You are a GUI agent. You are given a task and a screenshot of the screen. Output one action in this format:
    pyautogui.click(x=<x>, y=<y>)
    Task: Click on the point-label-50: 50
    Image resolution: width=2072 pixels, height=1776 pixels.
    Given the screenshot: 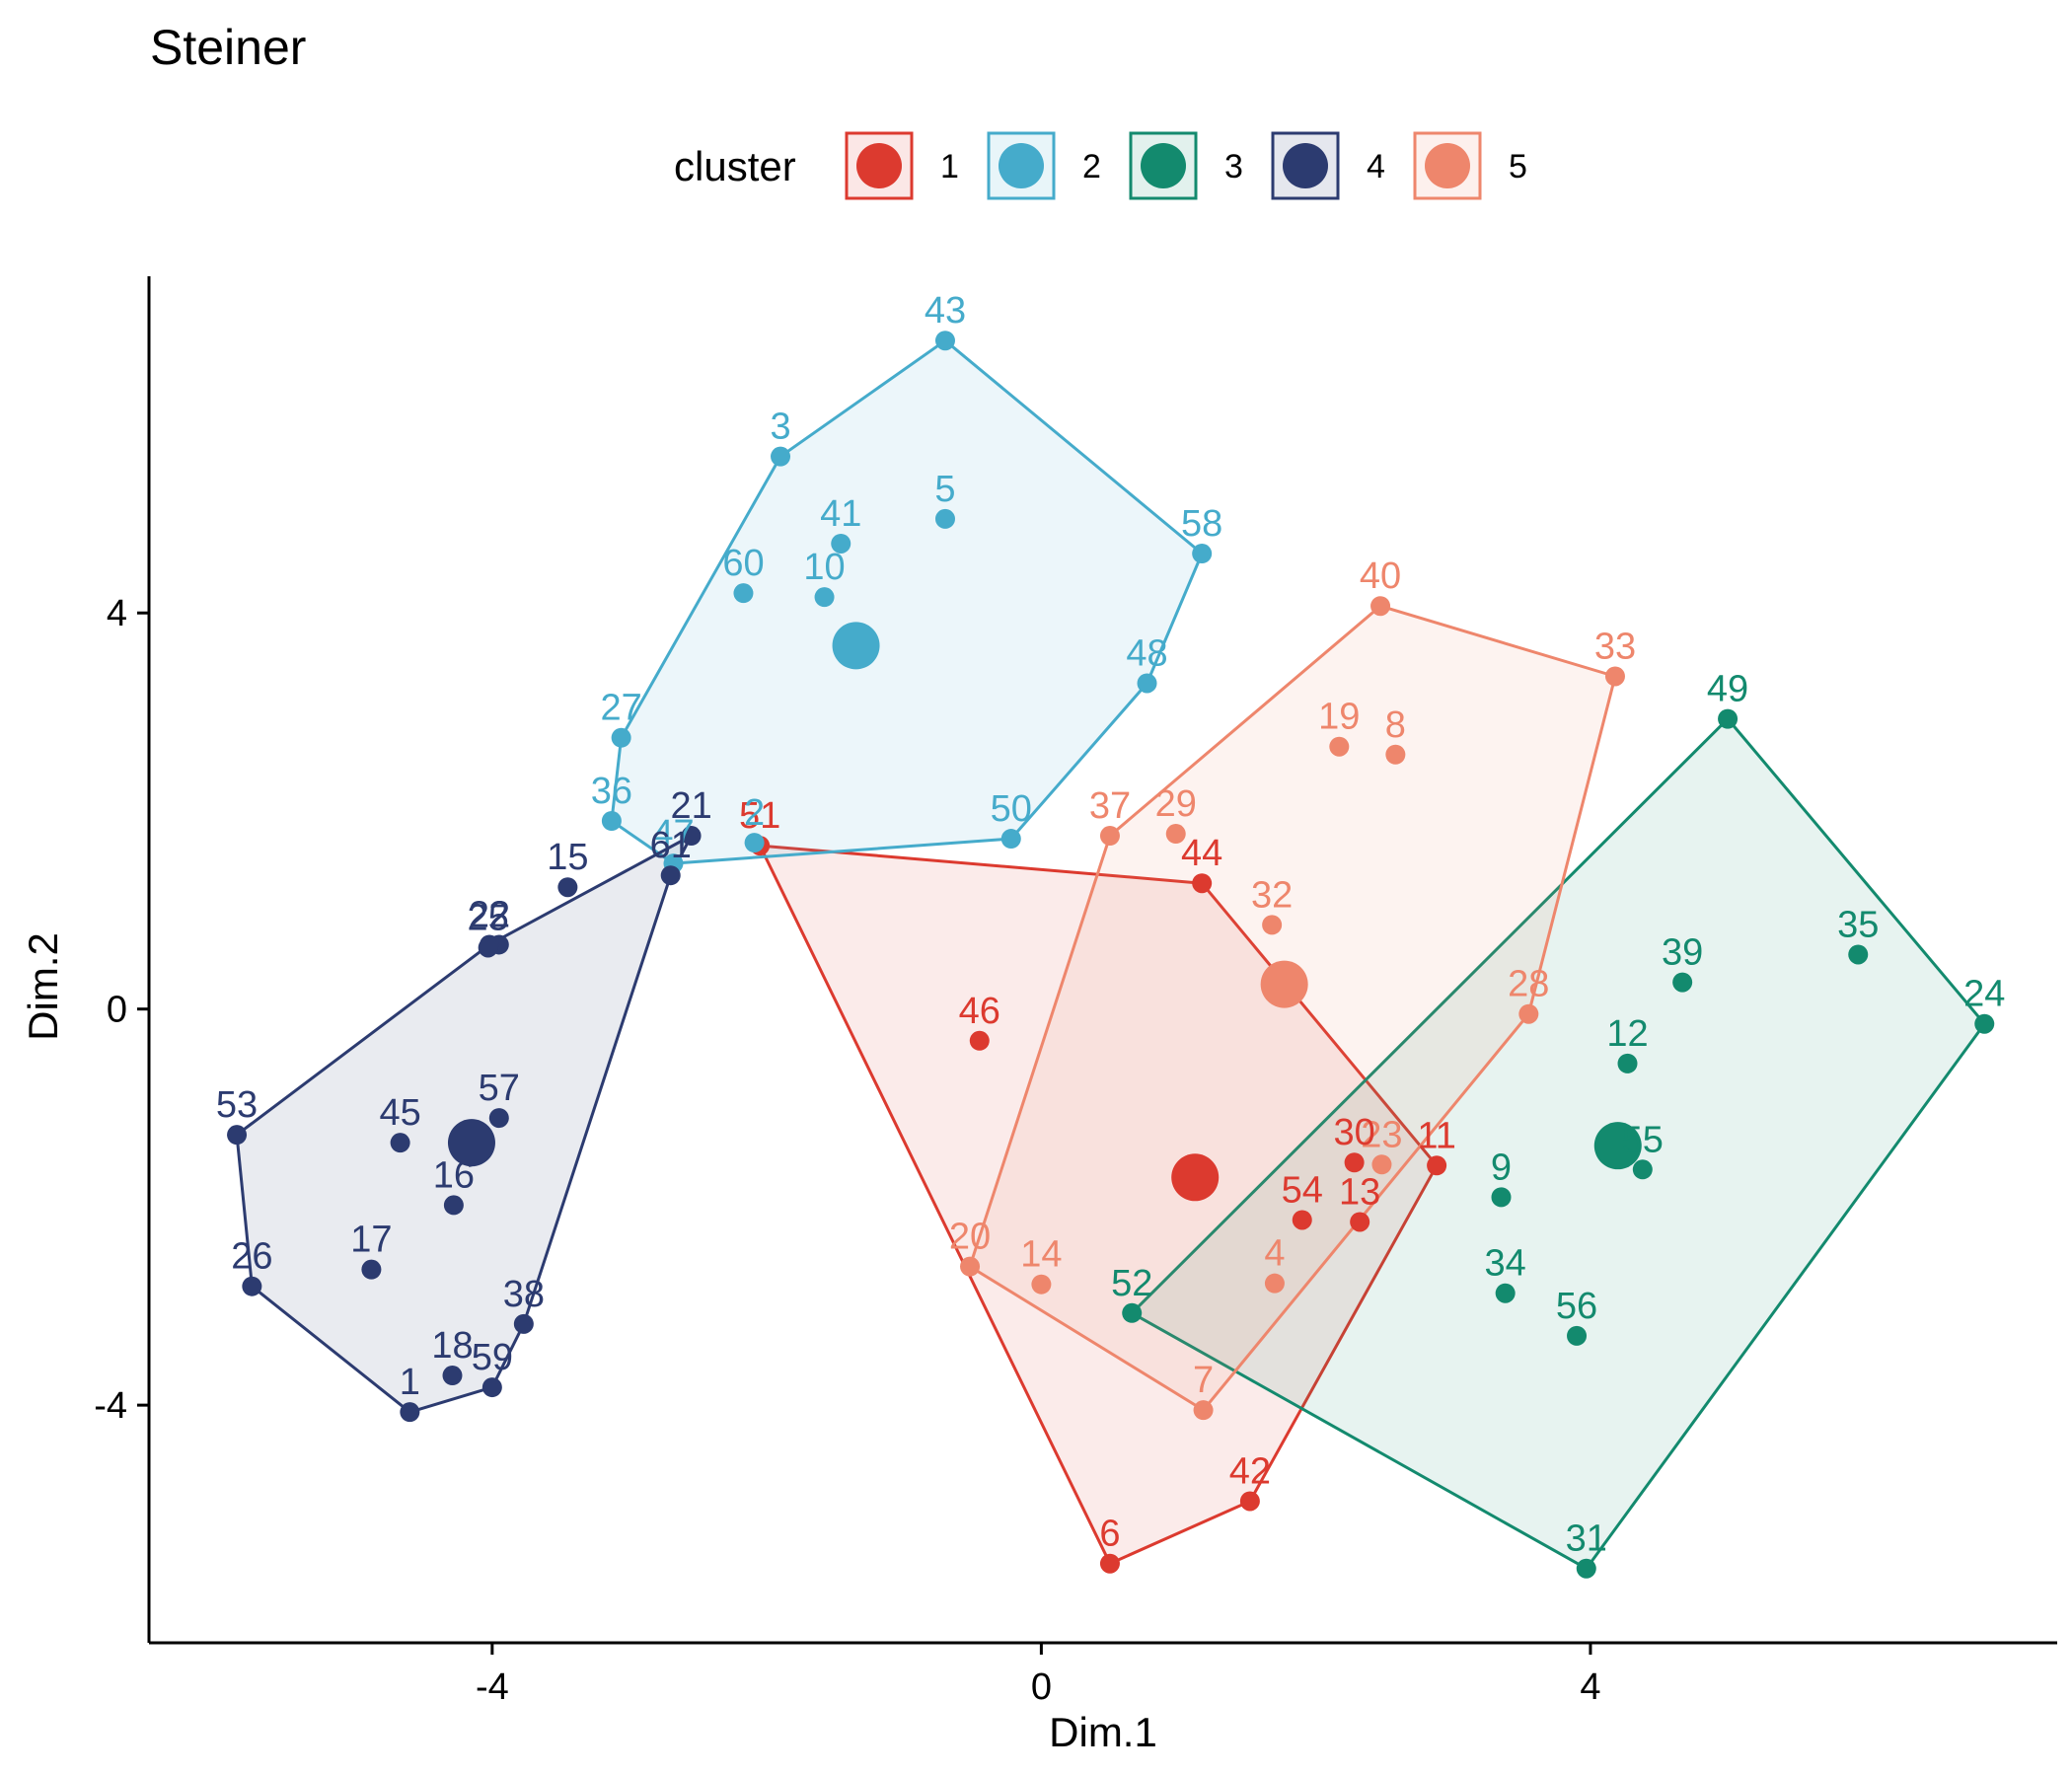 What is the action you would take?
    pyautogui.click(x=1012, y=809)
    